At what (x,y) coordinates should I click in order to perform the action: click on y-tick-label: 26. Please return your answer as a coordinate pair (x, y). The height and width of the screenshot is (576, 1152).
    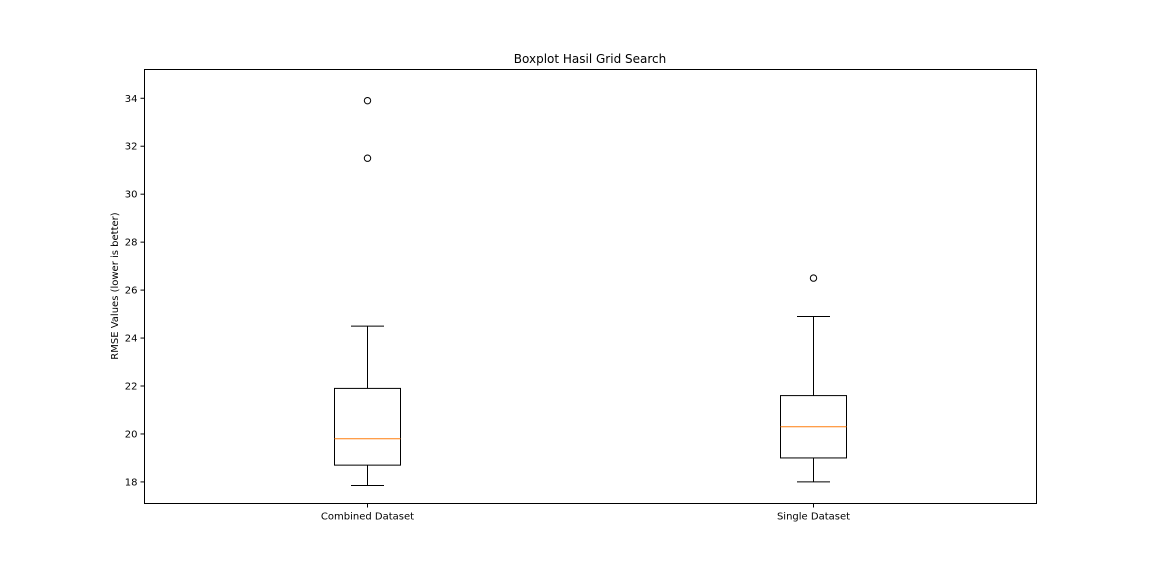
    Looking at the image, I should click on (131, 291).